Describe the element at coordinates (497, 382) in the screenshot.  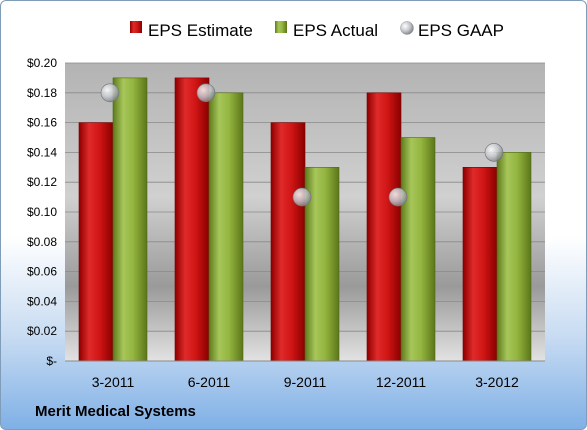
I see `x-tick-label: 3-2012` at that location.